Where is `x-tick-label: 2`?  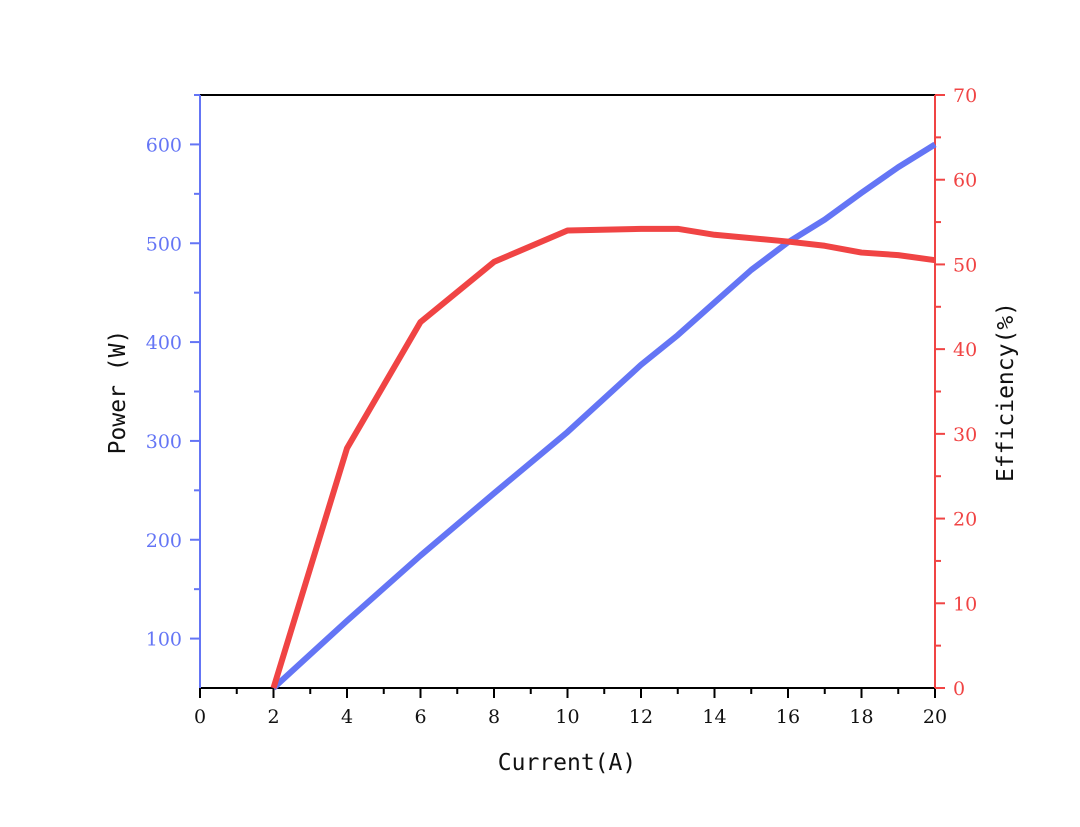
x-tick-label: 2 is located at coordinates (273, 717).